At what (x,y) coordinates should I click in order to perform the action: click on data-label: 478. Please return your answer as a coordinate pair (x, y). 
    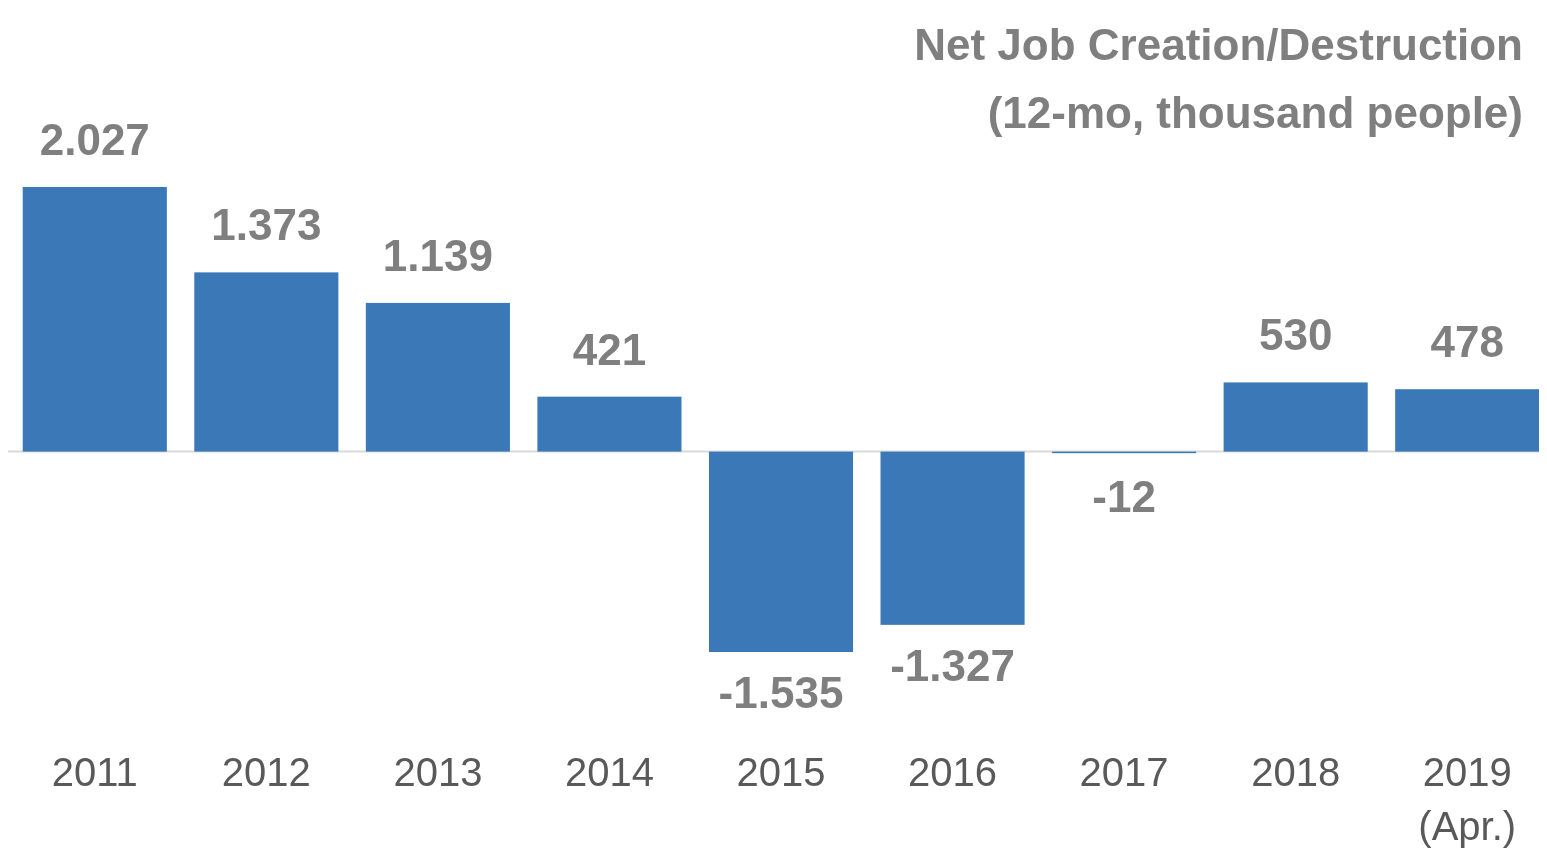
    Looking at the image, I should click on (1467, 342).